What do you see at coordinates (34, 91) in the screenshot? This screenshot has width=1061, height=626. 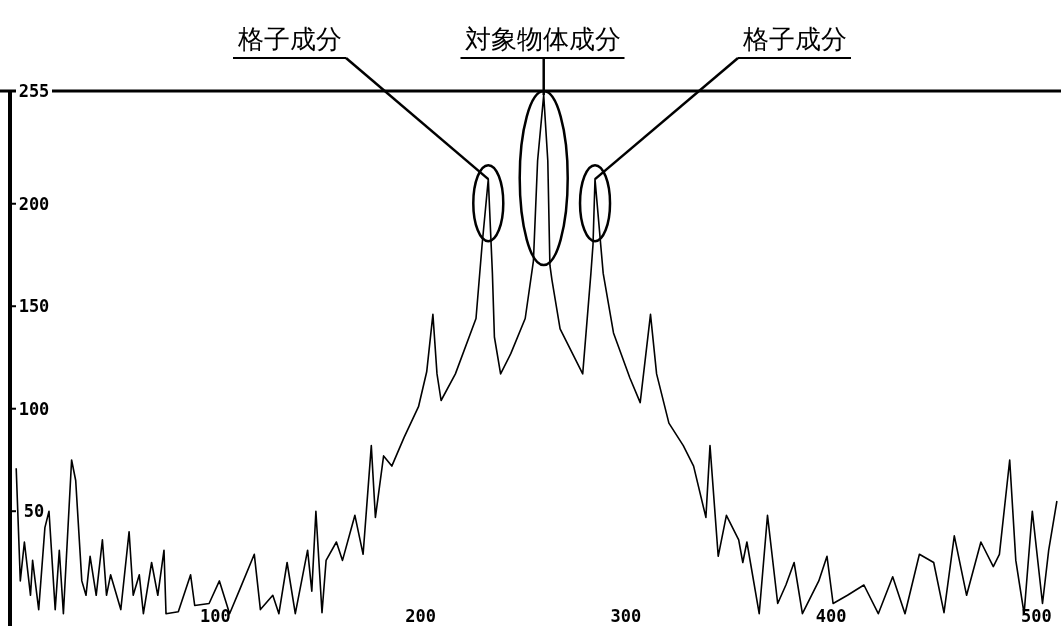 I see `y-tick-label: 255` at bounding box center [34, 91].